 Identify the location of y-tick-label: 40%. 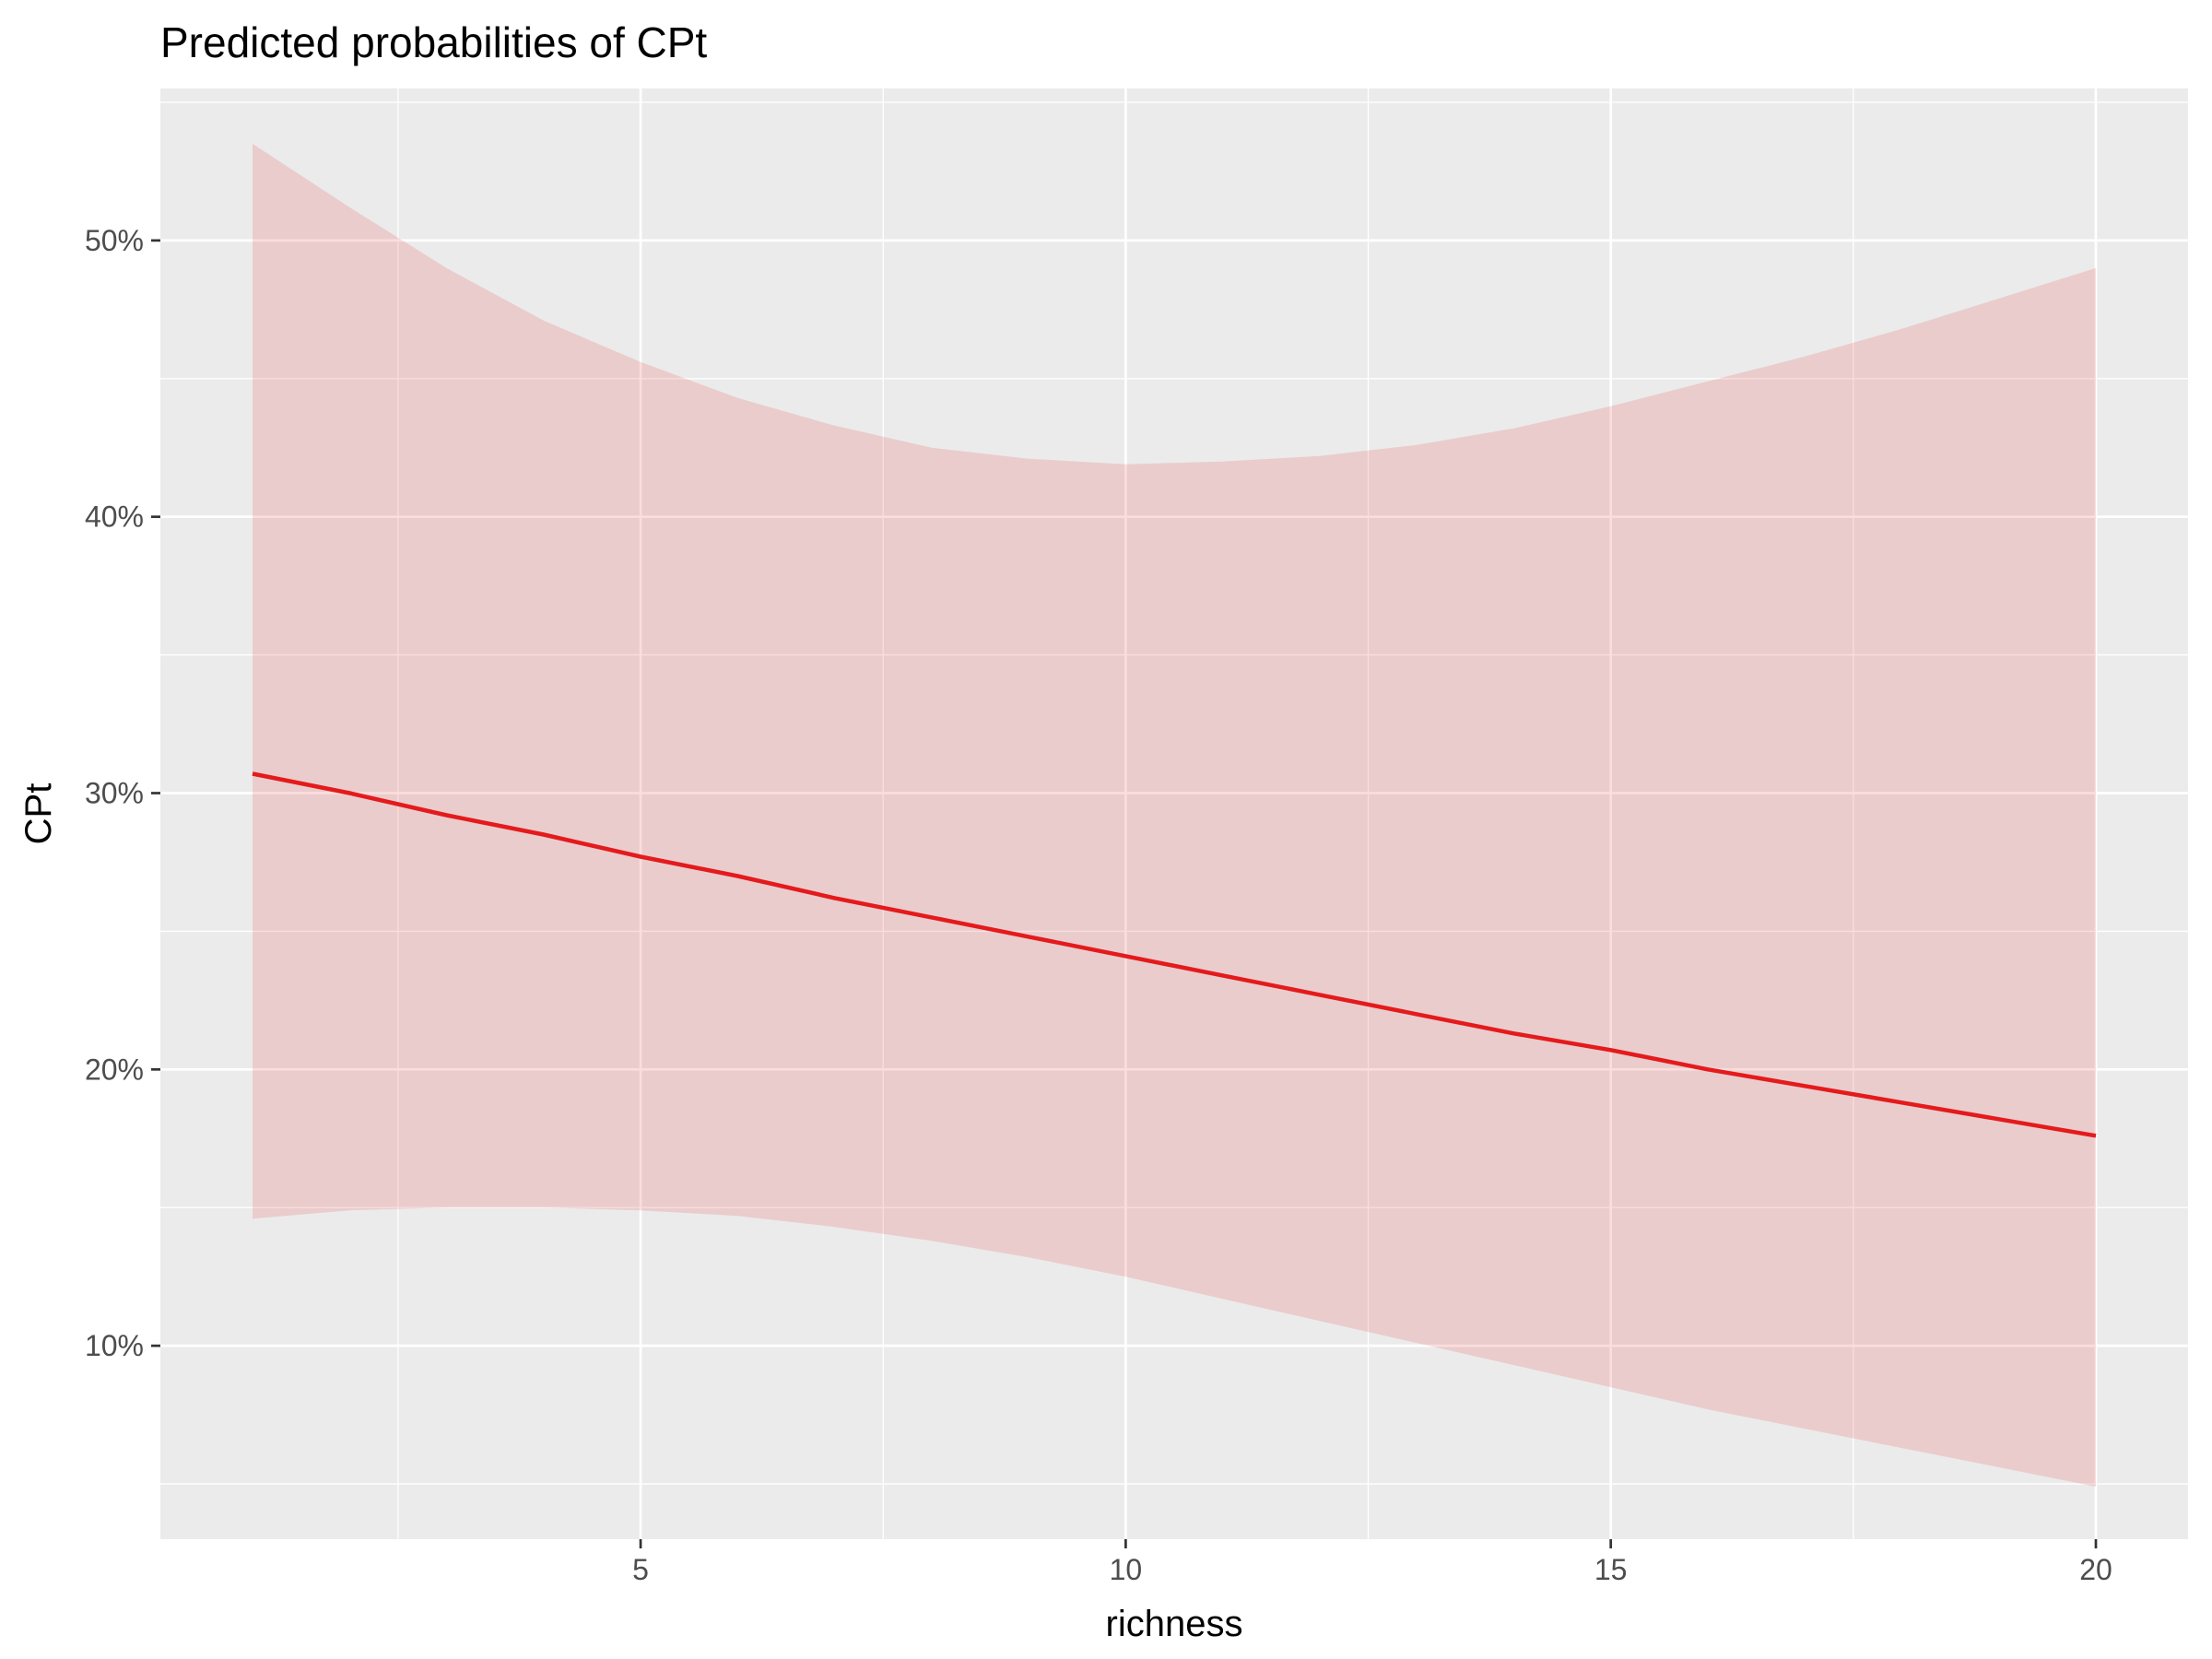
(114, 517).